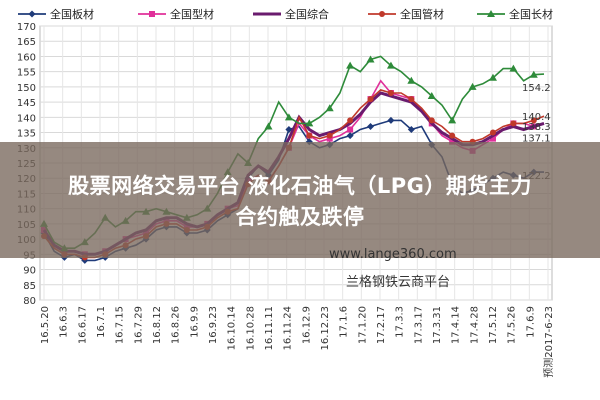 The height and width of the screenshot is (400, 600). Describe the element at coordinates (362, 325) in the screenshot. I see `x-tick-label: 17.1.20` at that location.